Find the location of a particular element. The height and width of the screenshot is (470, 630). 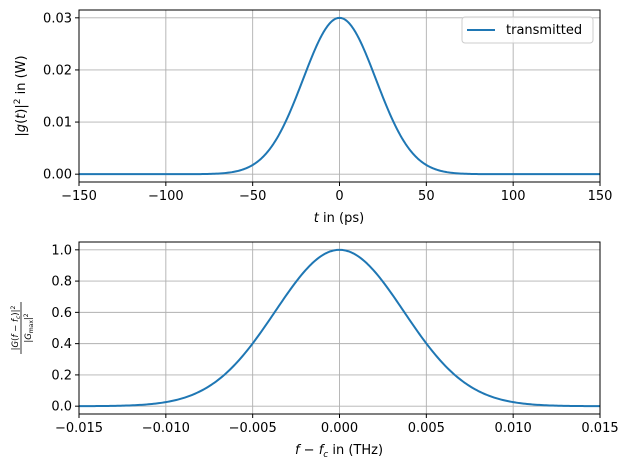

x-tick-label: 0.000 is located at coordinates (339, 428).